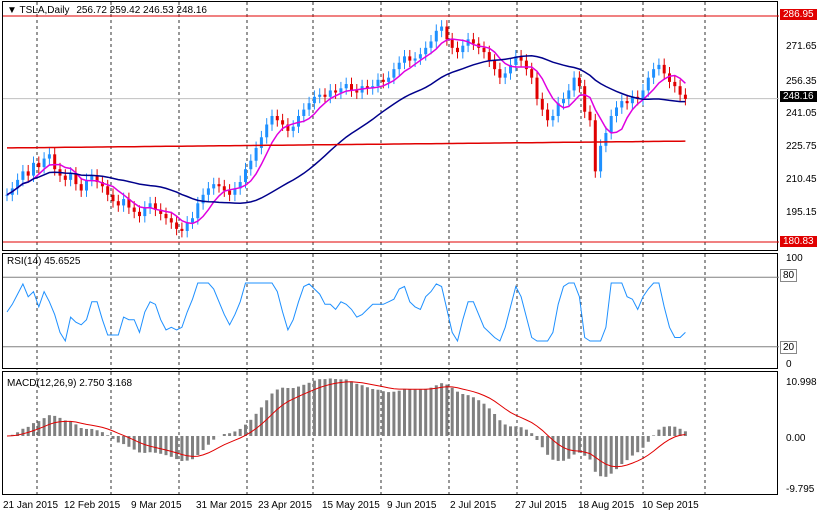  What do you see at coordinates (92, 505) in the screenshot?
I see `date-label: 12 Feb 2015` at bounding box center [92, 505].